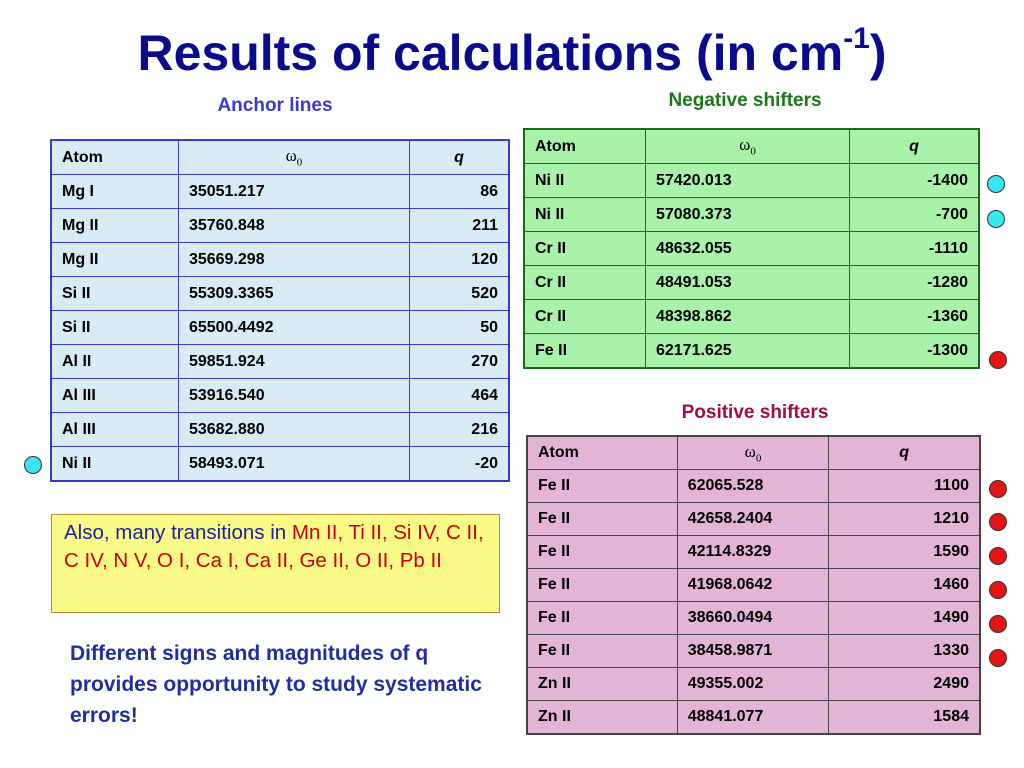  I want to click on table-row: Fe II 38458.9871 1330, so click(753, 651).